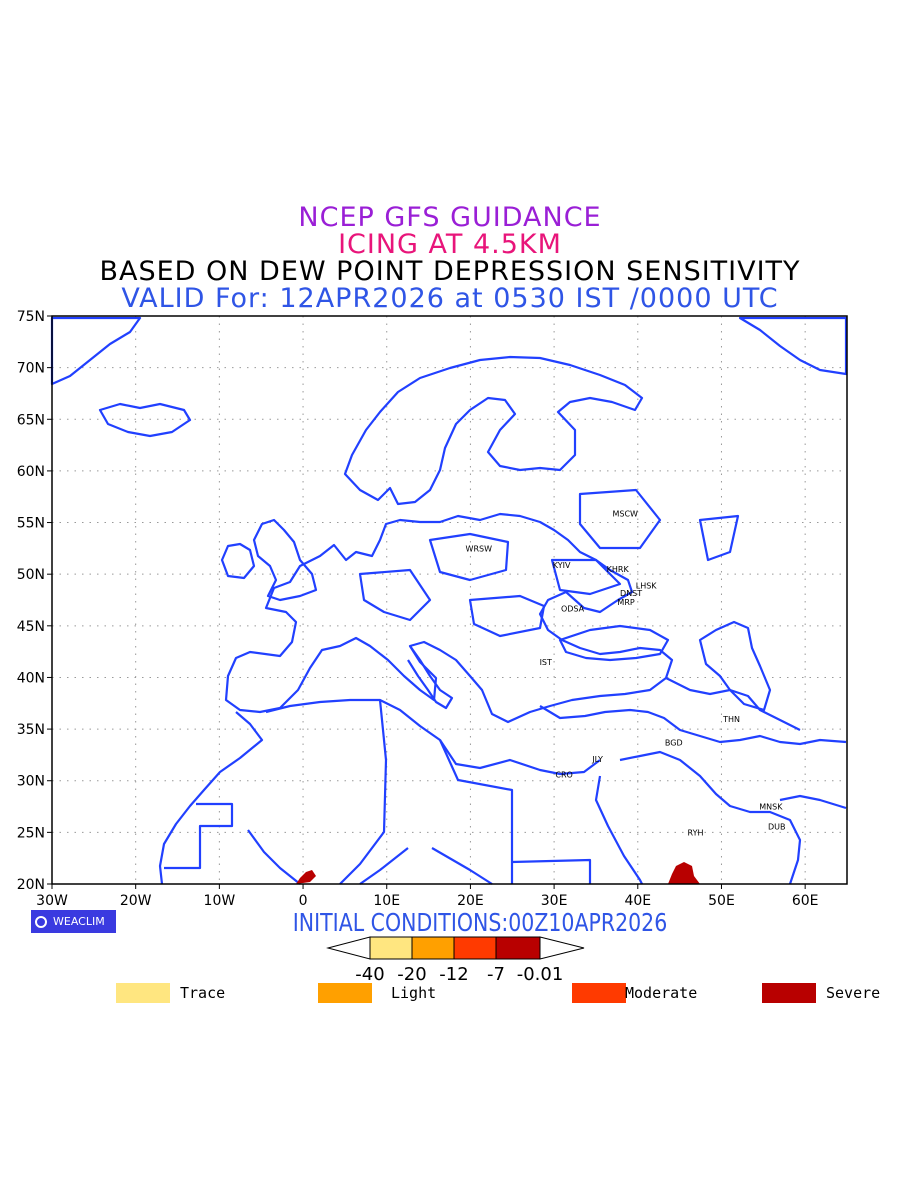  Describe the element at coordinates (479, 548) in the screenshot. I see `city-label: WRSW` at that location.